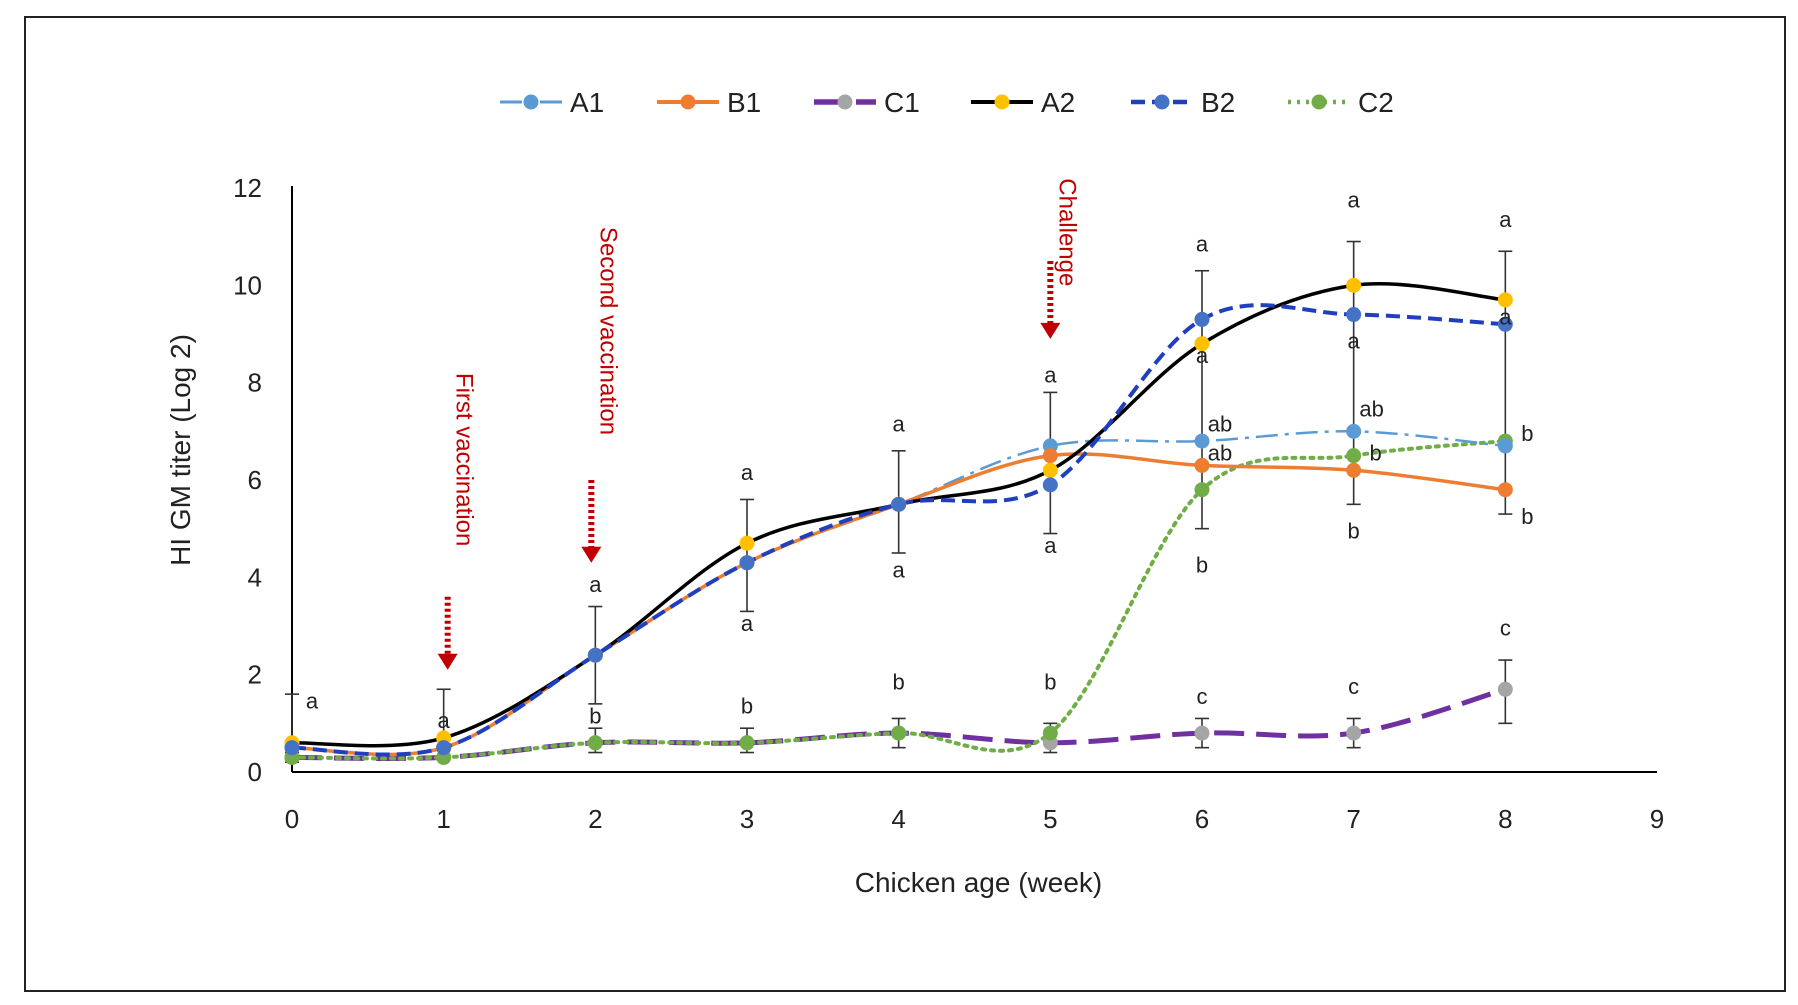 The width and height of the screenshot is (1798, 1005). Describe the element at coordinates (1353, 819) in the screenshot. I see `x-tick-label: 7` at that location.